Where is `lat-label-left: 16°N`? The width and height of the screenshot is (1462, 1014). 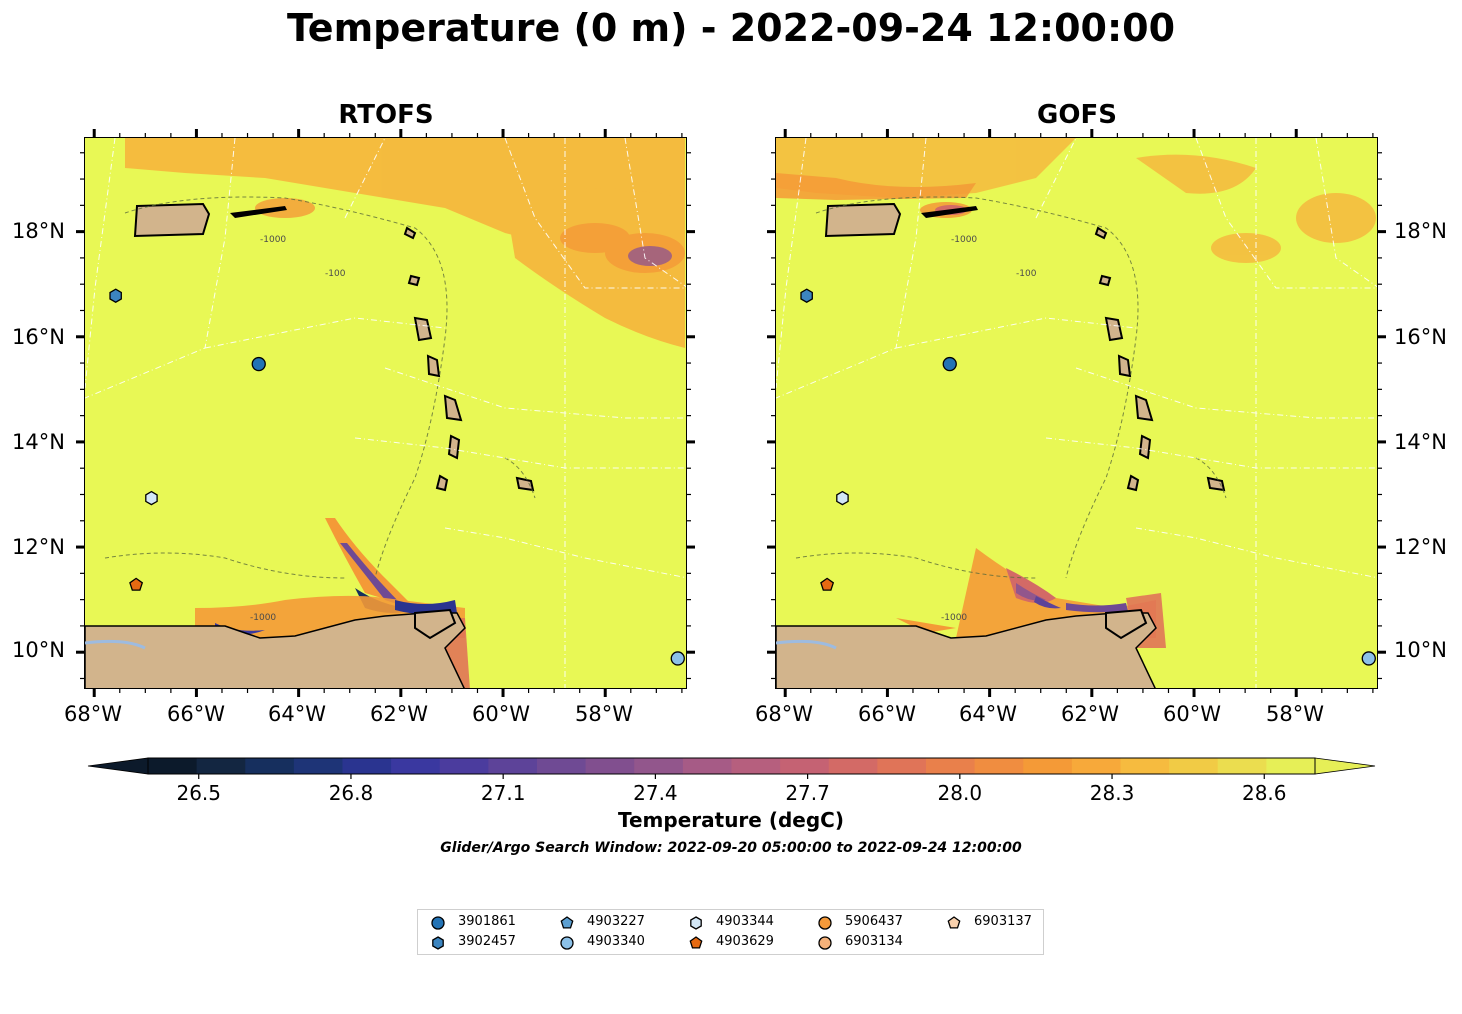 lat-label-left: 16°N is located at coordinates (38, 337).